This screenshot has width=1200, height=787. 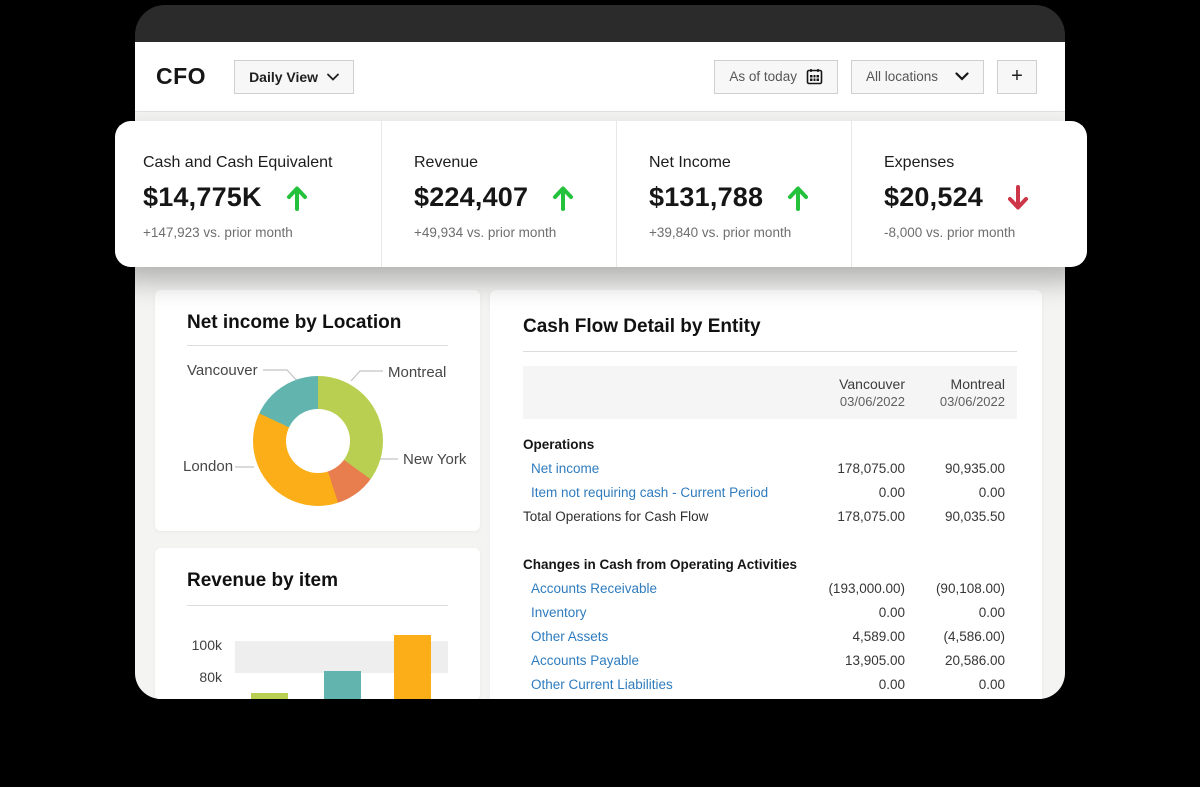 What do you see at coordinates (770, 612) in the screenshot?
I see `table-row: Inventory 0.00 0.00` at bounding box center [770, 612].